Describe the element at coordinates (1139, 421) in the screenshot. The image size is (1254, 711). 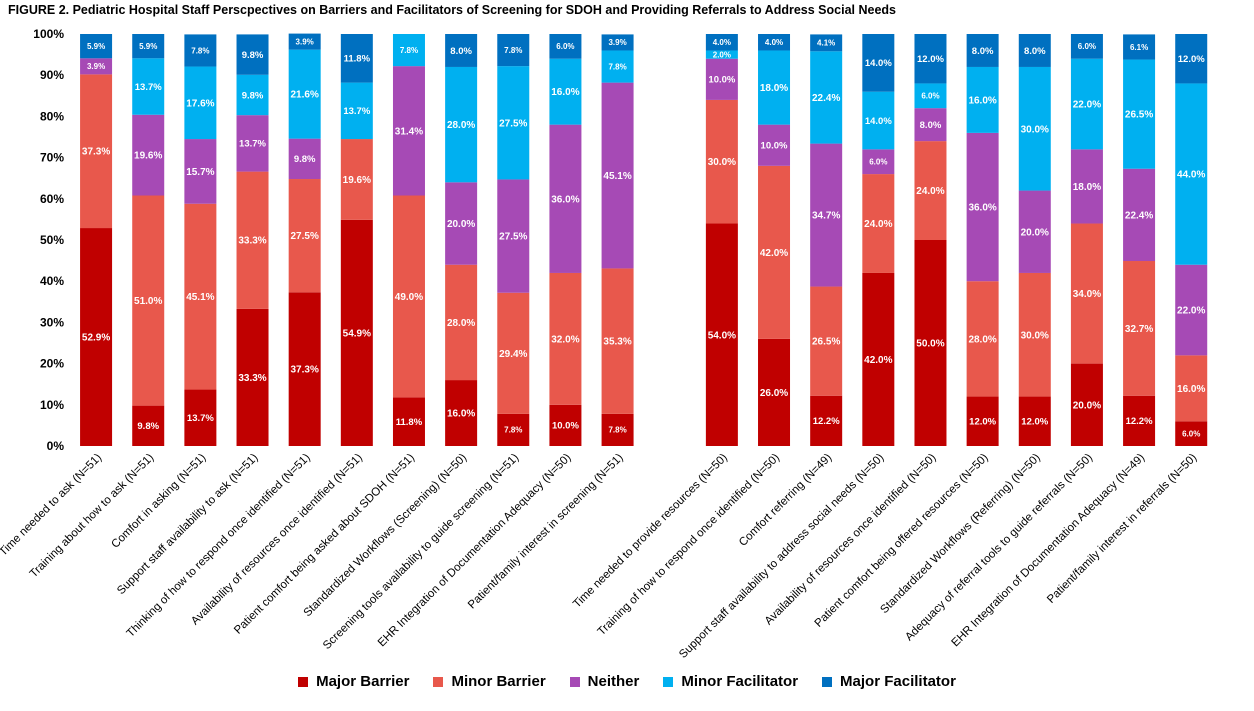
I see `data-label: 12.2%` at that location.